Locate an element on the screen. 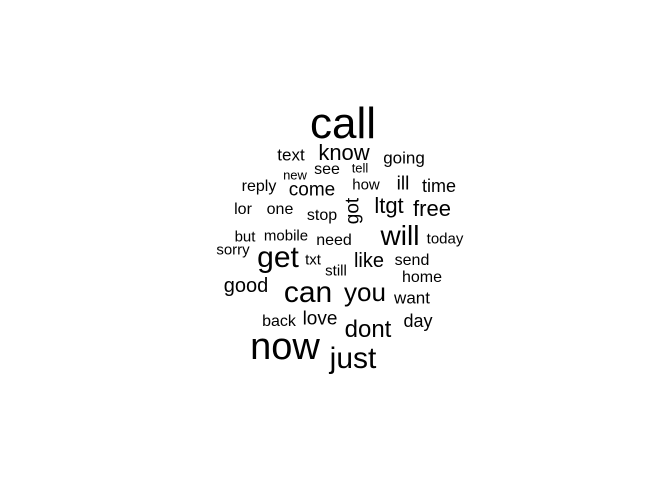 This screenshot has height=480, width=672. word-new: new is located at coordinates (295, 175).